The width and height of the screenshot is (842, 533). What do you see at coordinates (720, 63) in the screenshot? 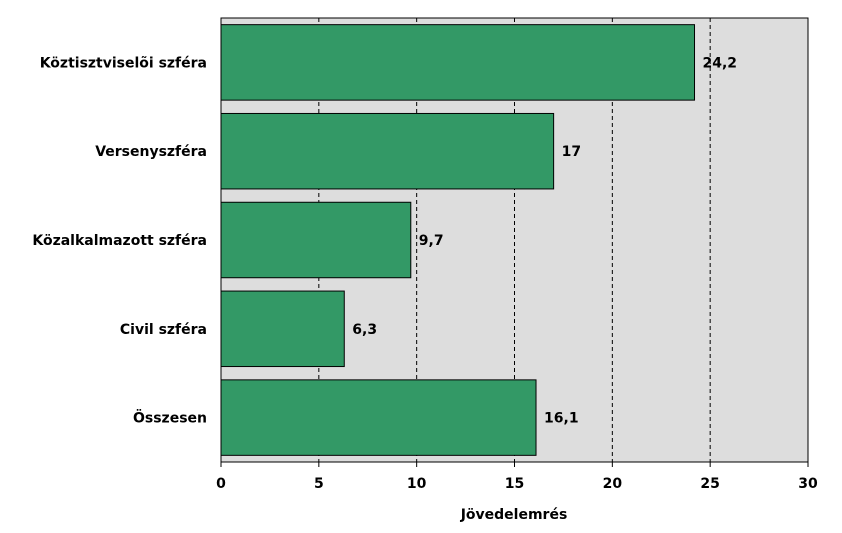
I see `data-label: 24,2` at bounding box center [720, 63].